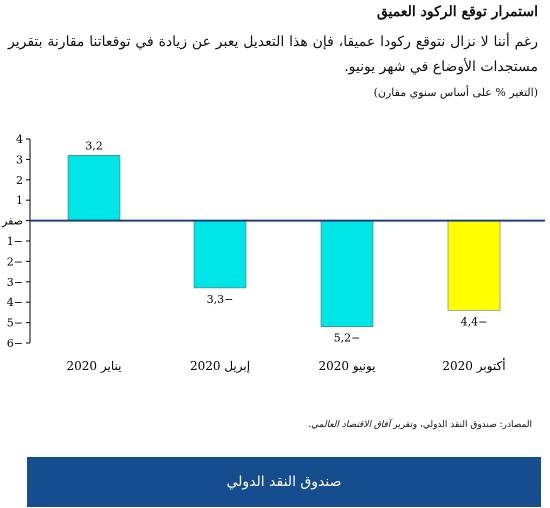 This screenshot has width=550, height=508. I want to click on data-label: 5,2−, so click(347, 338).